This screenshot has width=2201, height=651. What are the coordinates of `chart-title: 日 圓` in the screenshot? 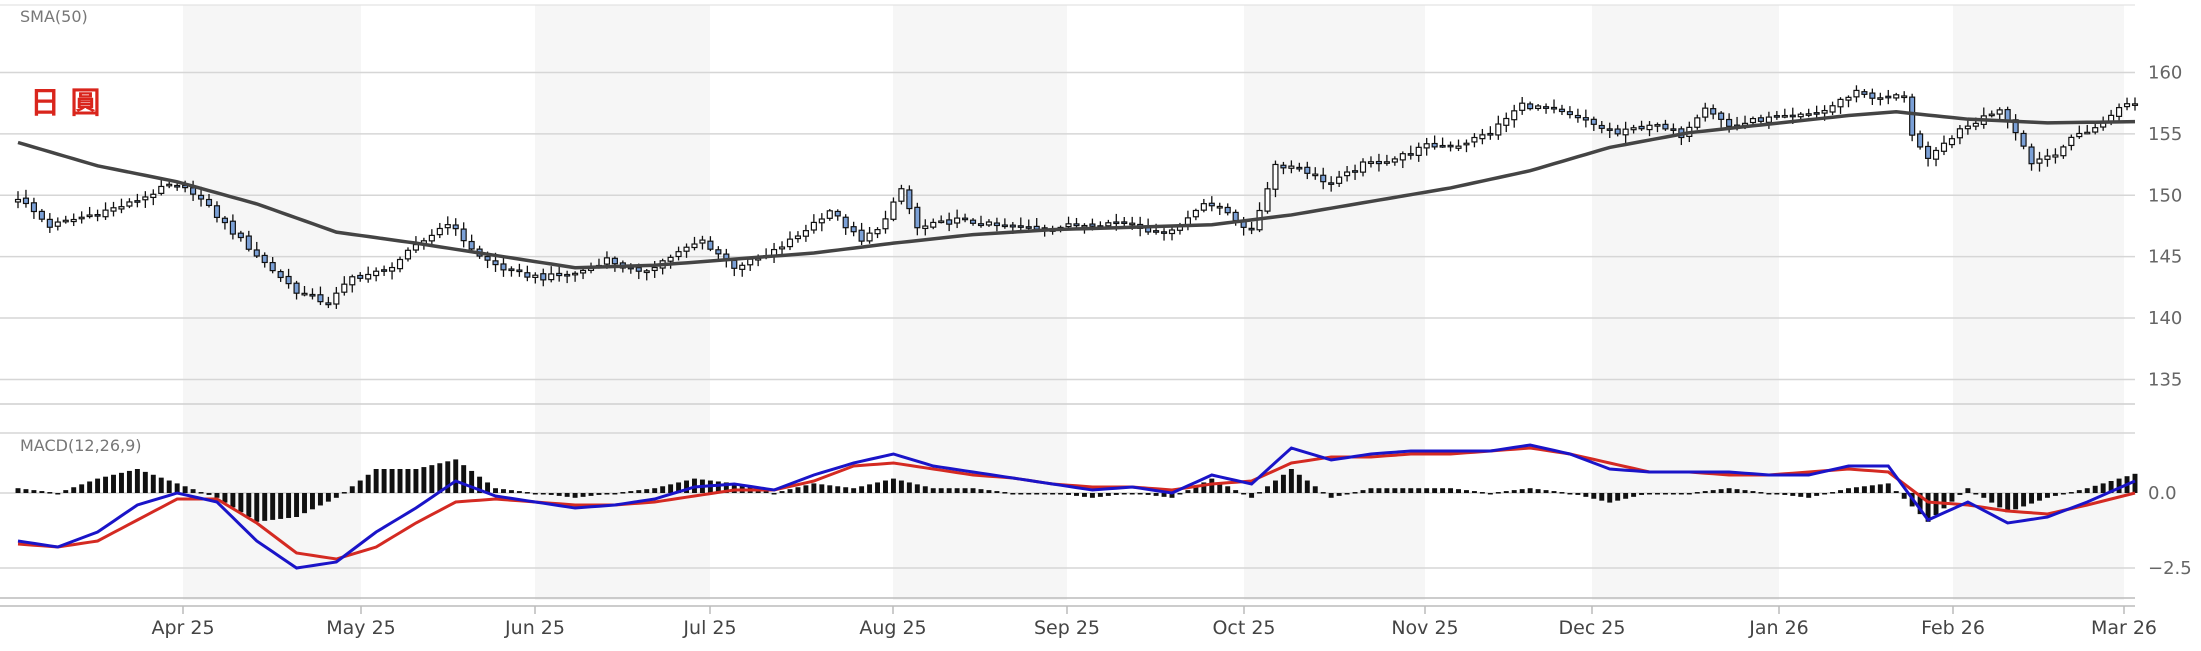 It's located at (65, 103).